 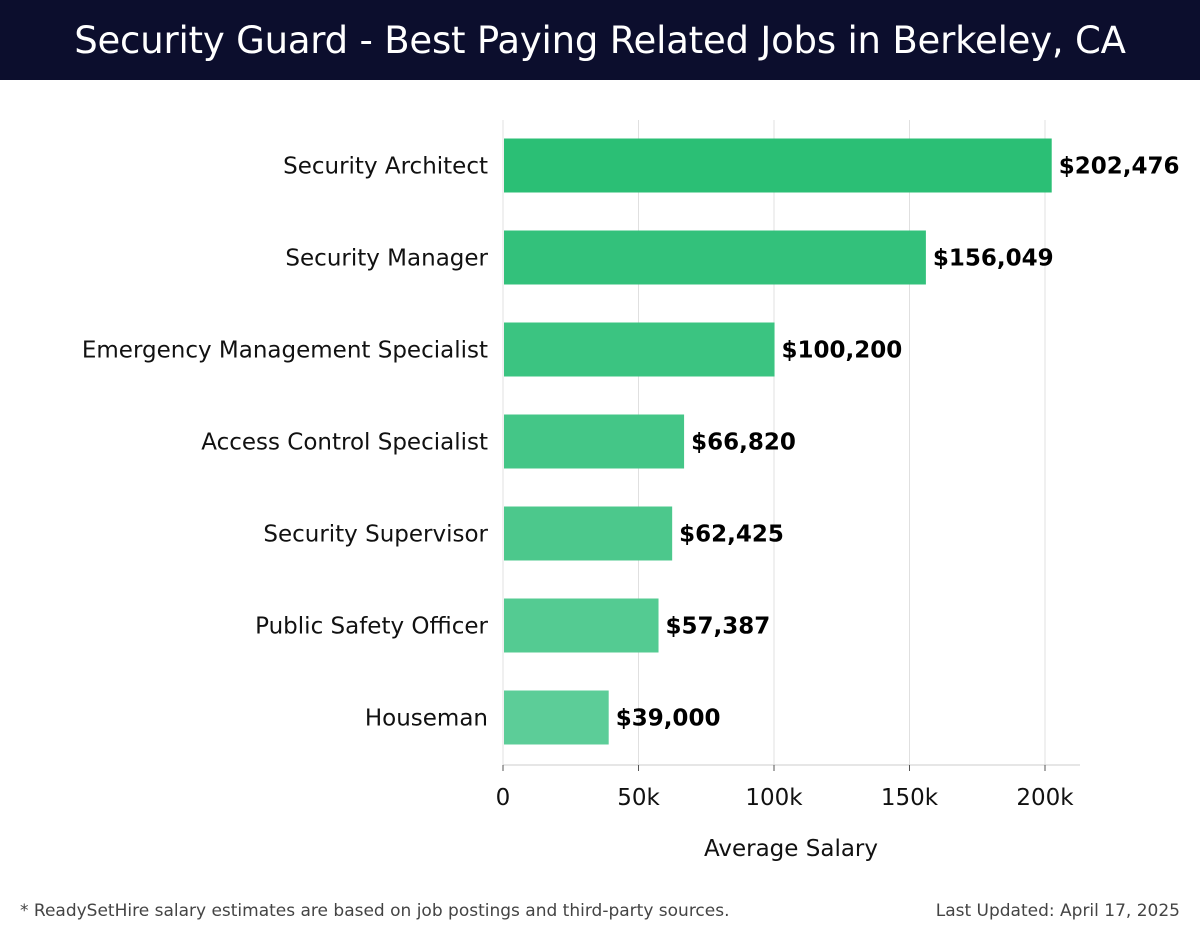 What do you see at coordinates (1045, 798) in the screenshot?
I see `x-tick-label: 200k` at bounding box center [1045, 798].